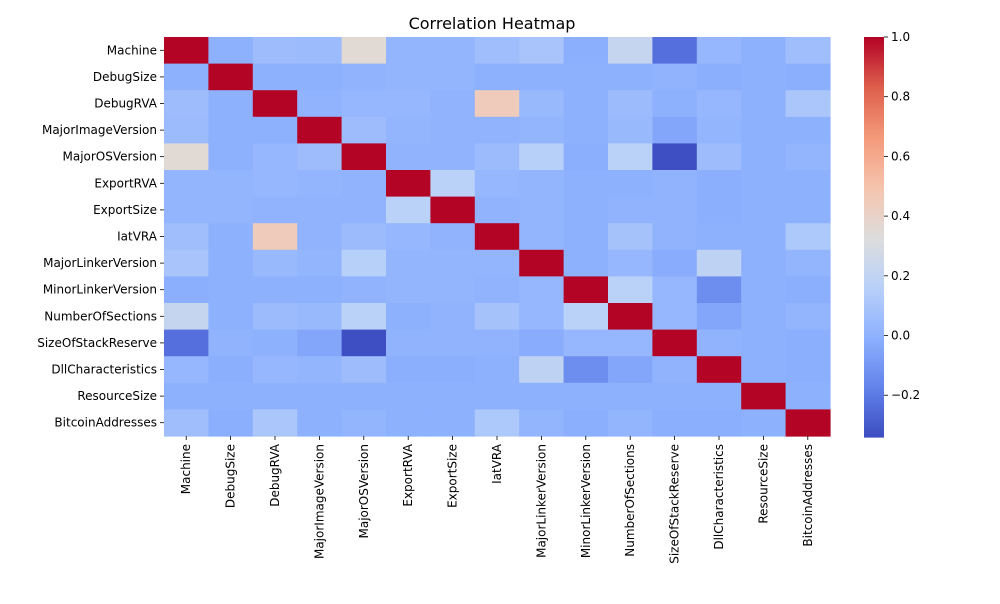 The height and width of the screenshot is (604, 1000). Describe the element at coordinates (117, 396) in the screenshot. I see `y-tick-label: ResourceSize` at that location.